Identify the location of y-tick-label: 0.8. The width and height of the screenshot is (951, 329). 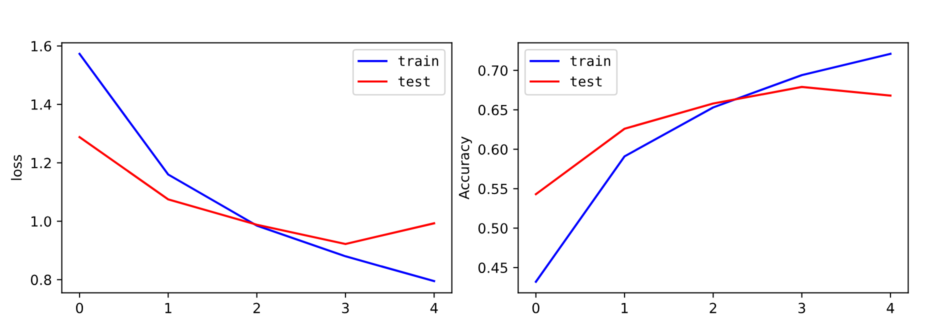
(41, 280).